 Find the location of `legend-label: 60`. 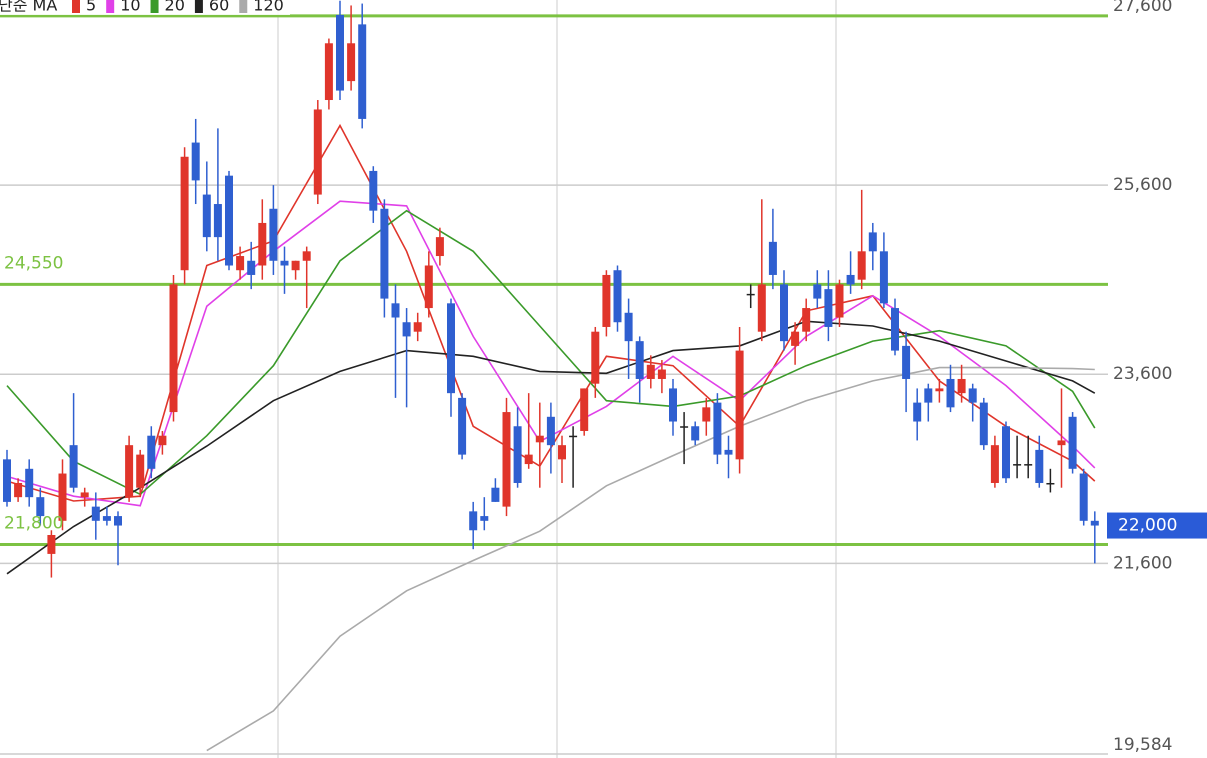

legend-label: 60 is located at coordinates (219, 7).